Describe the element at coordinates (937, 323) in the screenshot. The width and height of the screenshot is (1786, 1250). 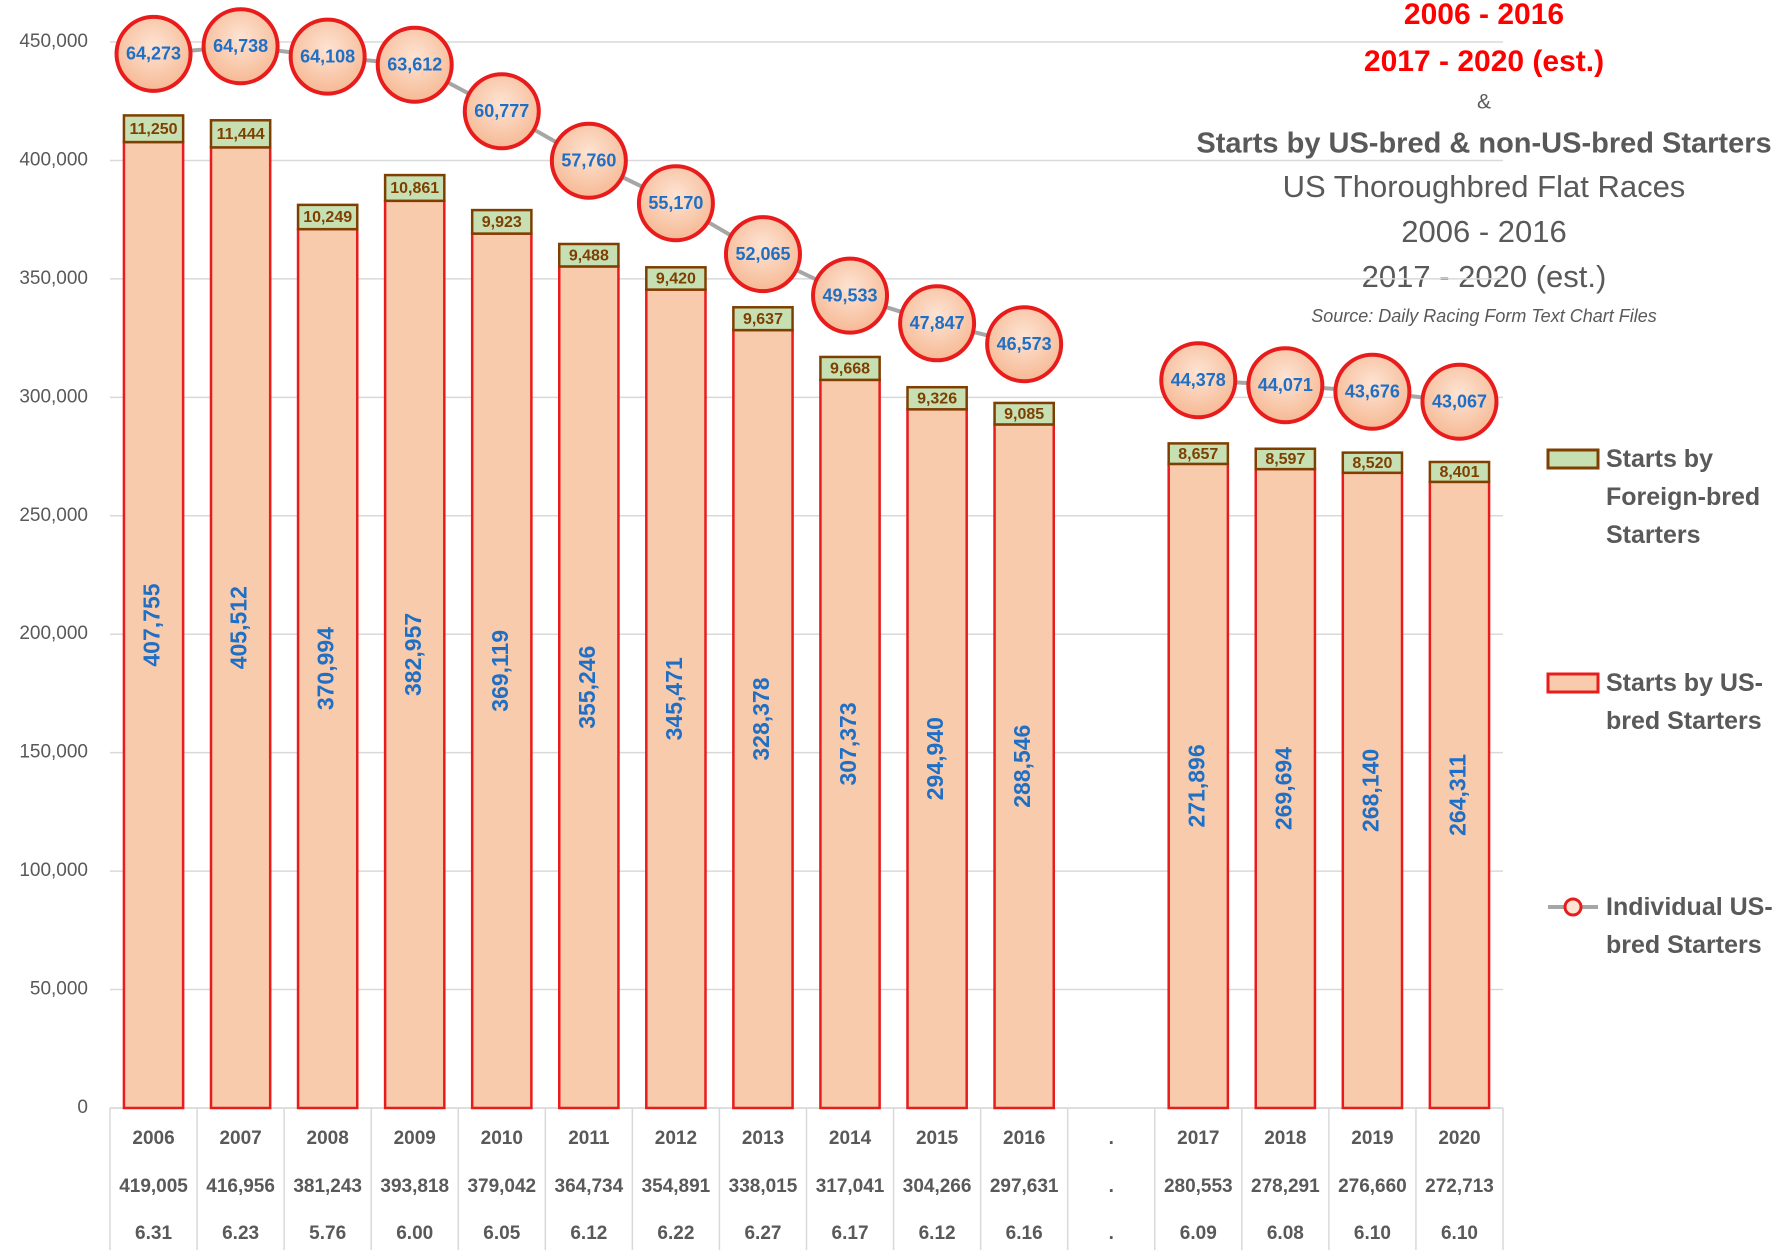
I see `data-label: 47,847` at that location.